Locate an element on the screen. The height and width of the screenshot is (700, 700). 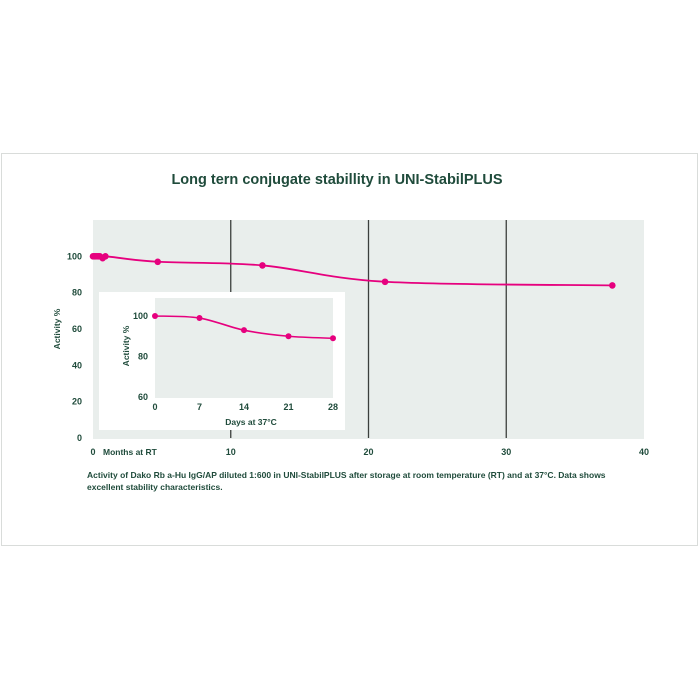
inset-y-tick-label: 100 is located at coordinates (140, 316).